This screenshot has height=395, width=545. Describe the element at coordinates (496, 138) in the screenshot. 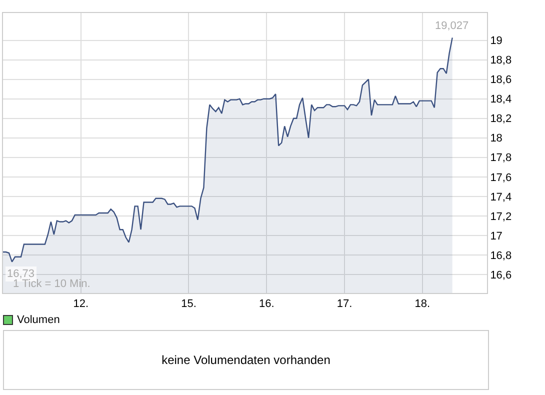

I see `y-tick-label: 18` at that location.